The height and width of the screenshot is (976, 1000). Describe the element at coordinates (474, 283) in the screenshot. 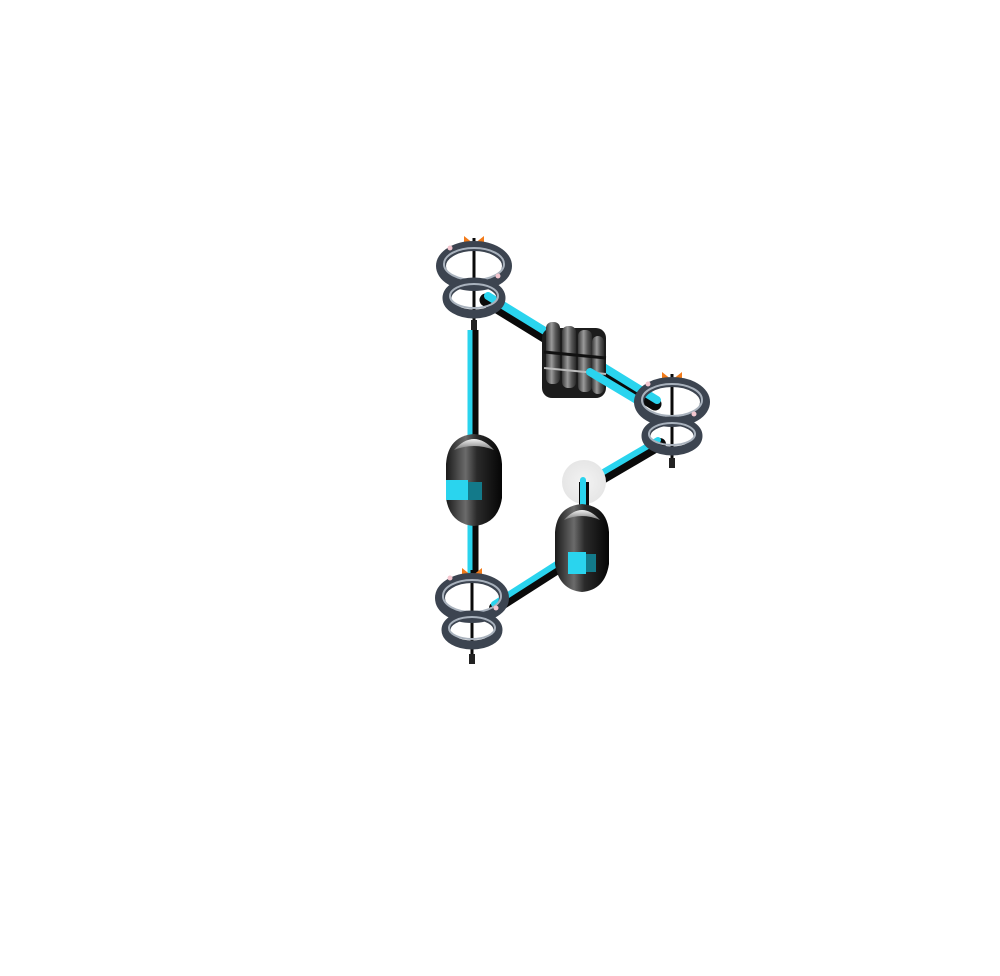

I see `node-top` at that location.